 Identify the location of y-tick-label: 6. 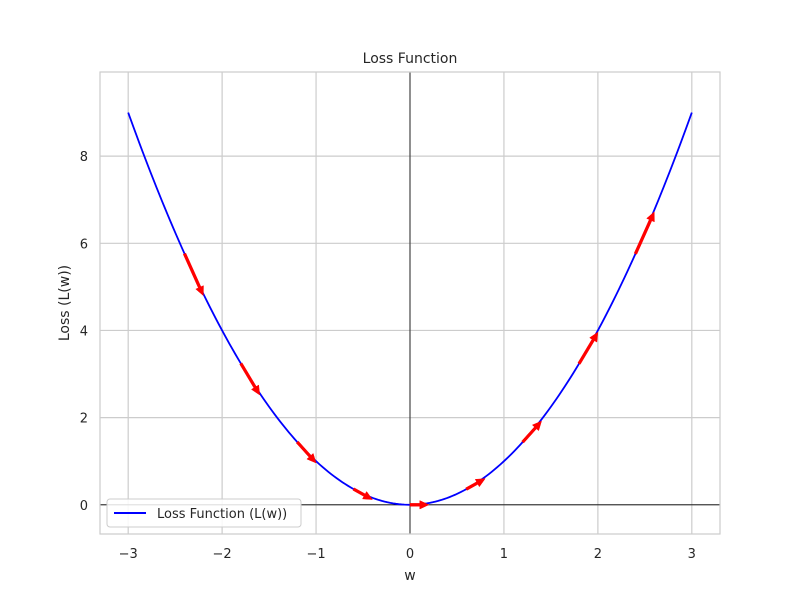
(84, 244).